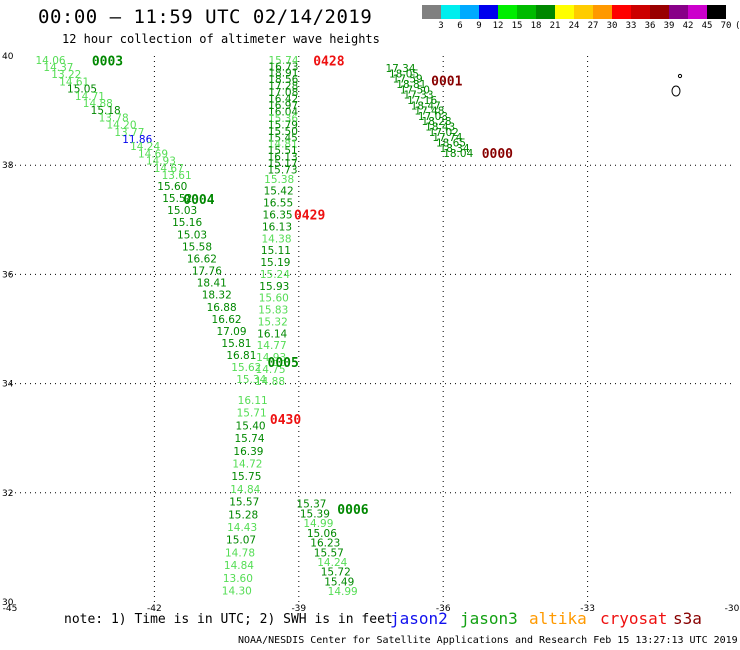 This screenshot has width=740, height=650. What do you see at coordinates (558, 618) in the screenshot?
I see `legend-altika: altika` at bounding box center [558, 618].